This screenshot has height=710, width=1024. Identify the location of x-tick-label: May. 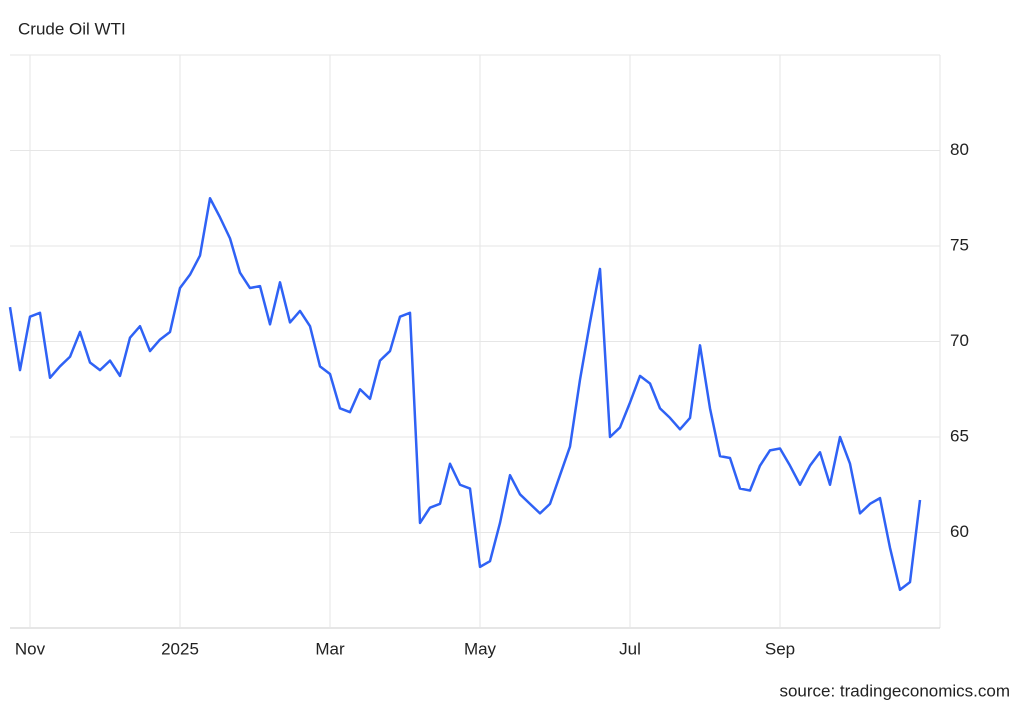
(480, 648).